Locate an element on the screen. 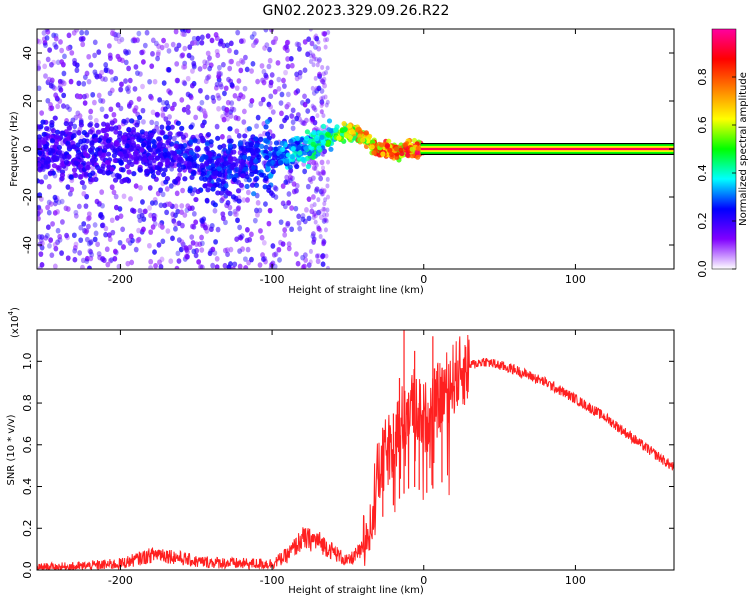 The width and height of the screenshot is (750, 600). colorbar-tick-label: 0.6 is located at coordinates (702, 125).